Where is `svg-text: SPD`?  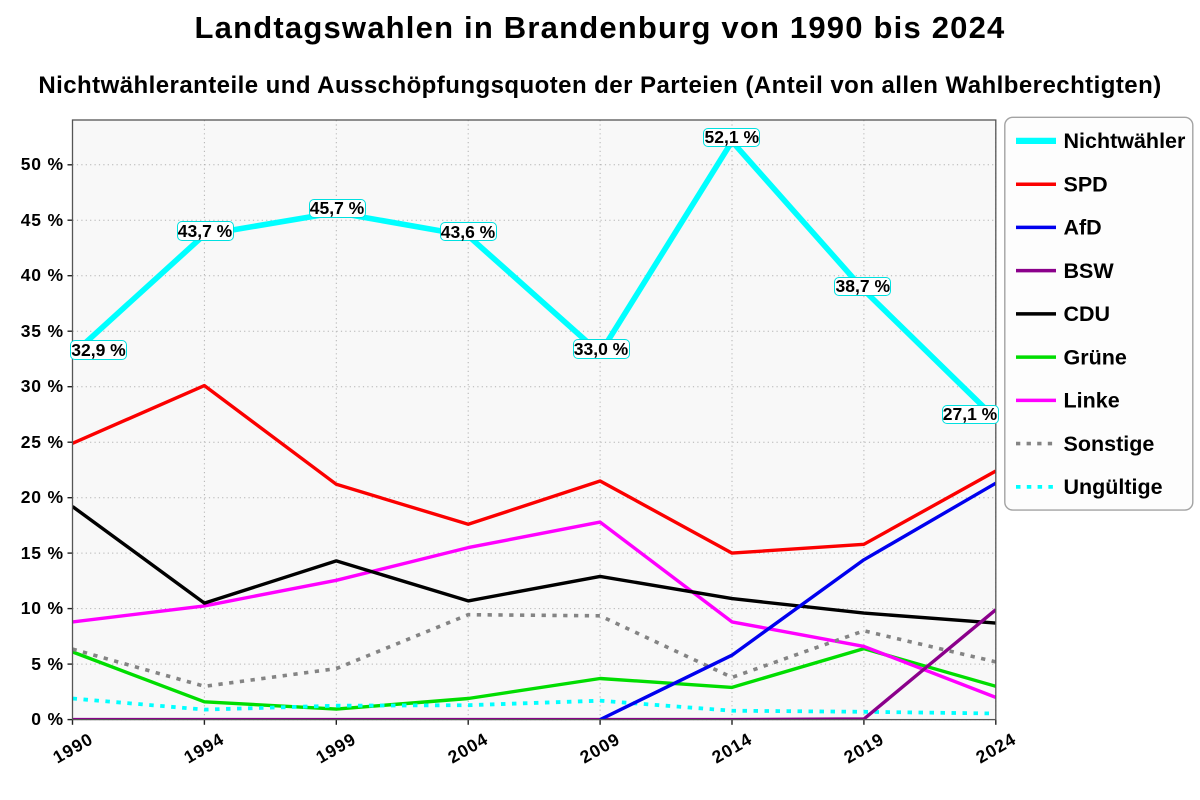 svg-text: SPD is located at coordinates (1086, 185).